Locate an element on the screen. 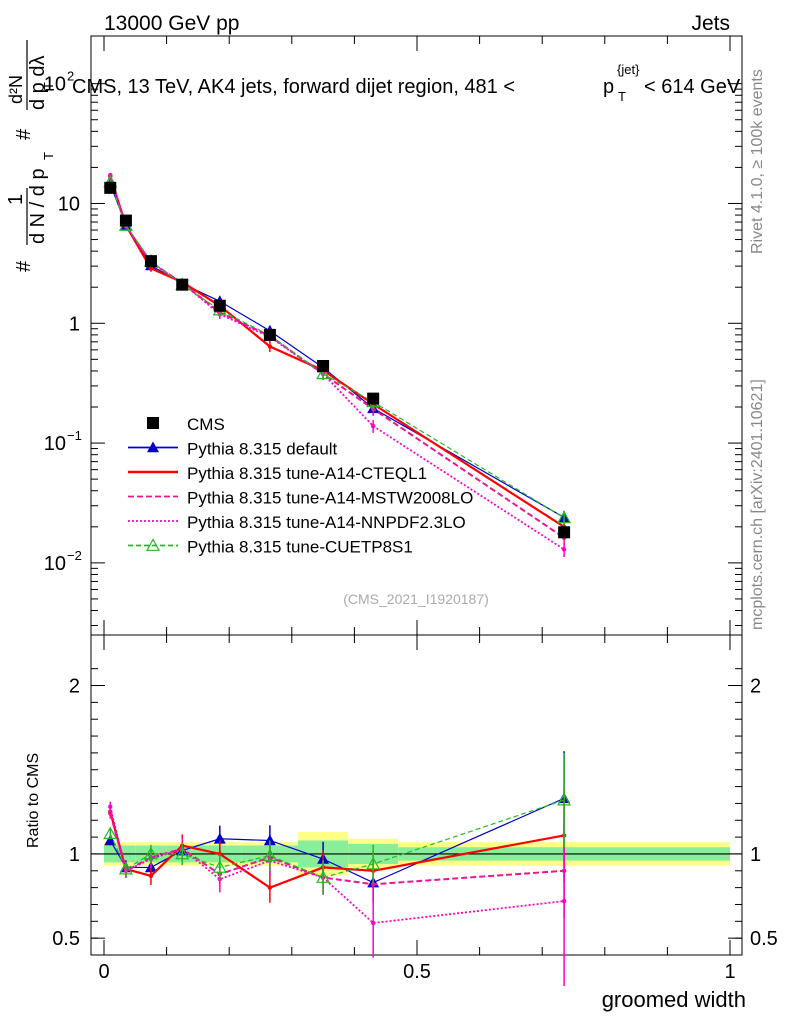  main-y-axis-label: # 1 d N / d p T # d²N d p dλ T is located at coordinates (30, 156).